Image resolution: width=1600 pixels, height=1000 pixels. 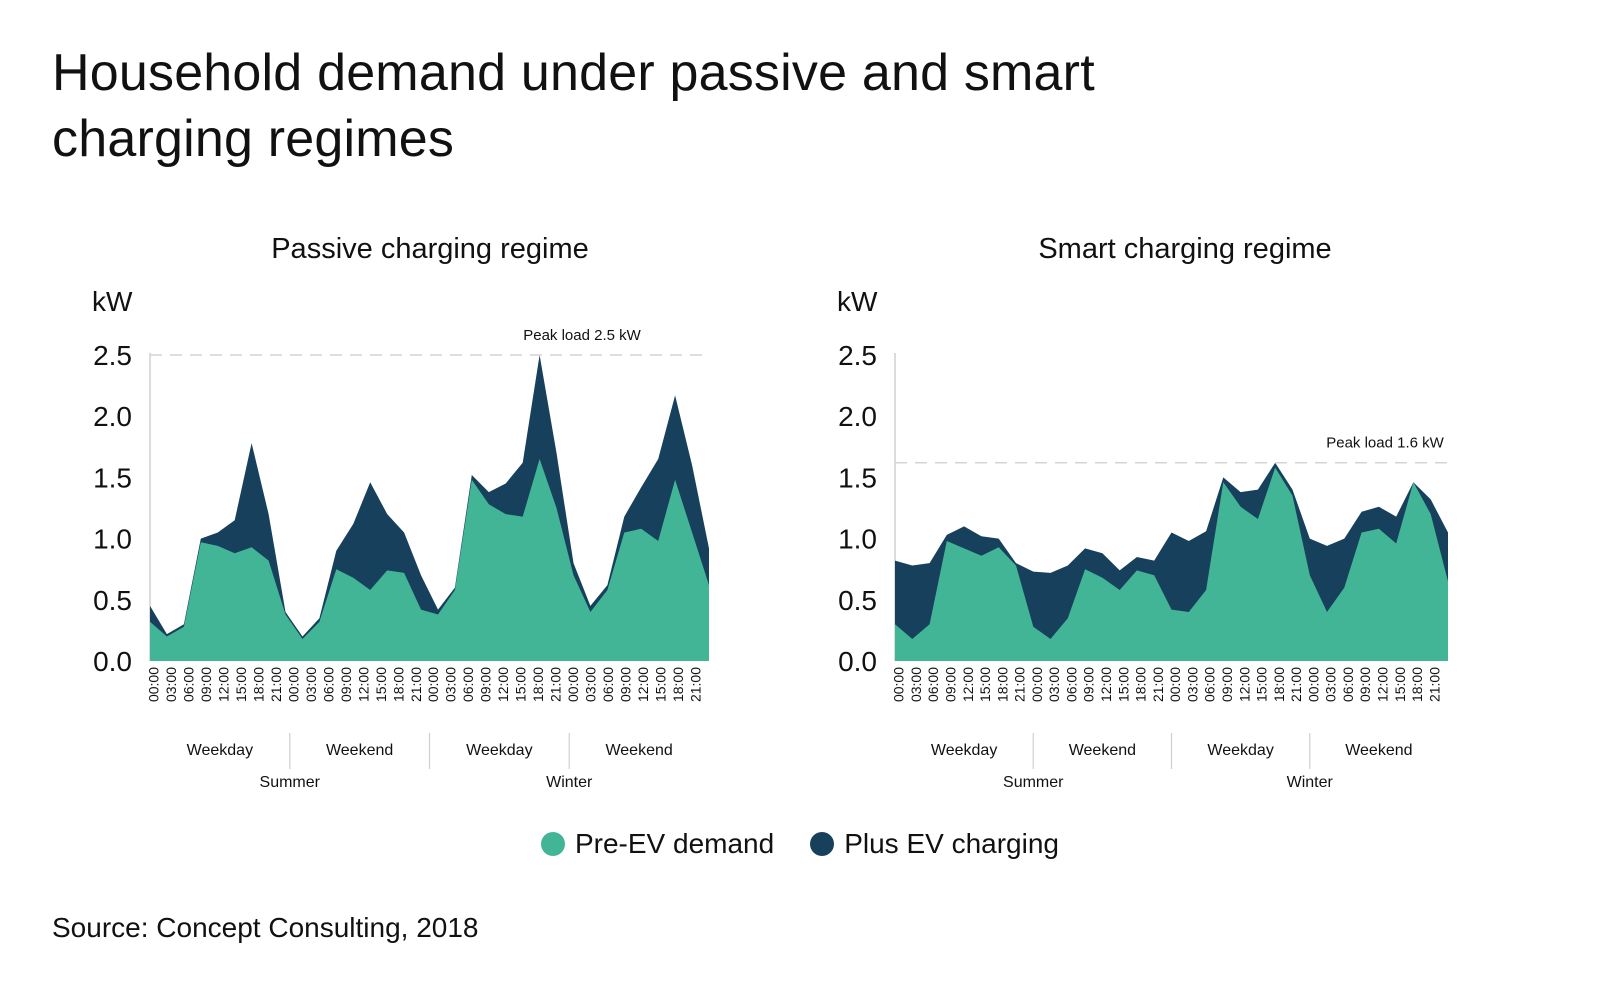 What do you see at coordinates (951, 843) in the screenshot?
I see `legend-label: Plus EV charging` at bounding box center [951, 843].